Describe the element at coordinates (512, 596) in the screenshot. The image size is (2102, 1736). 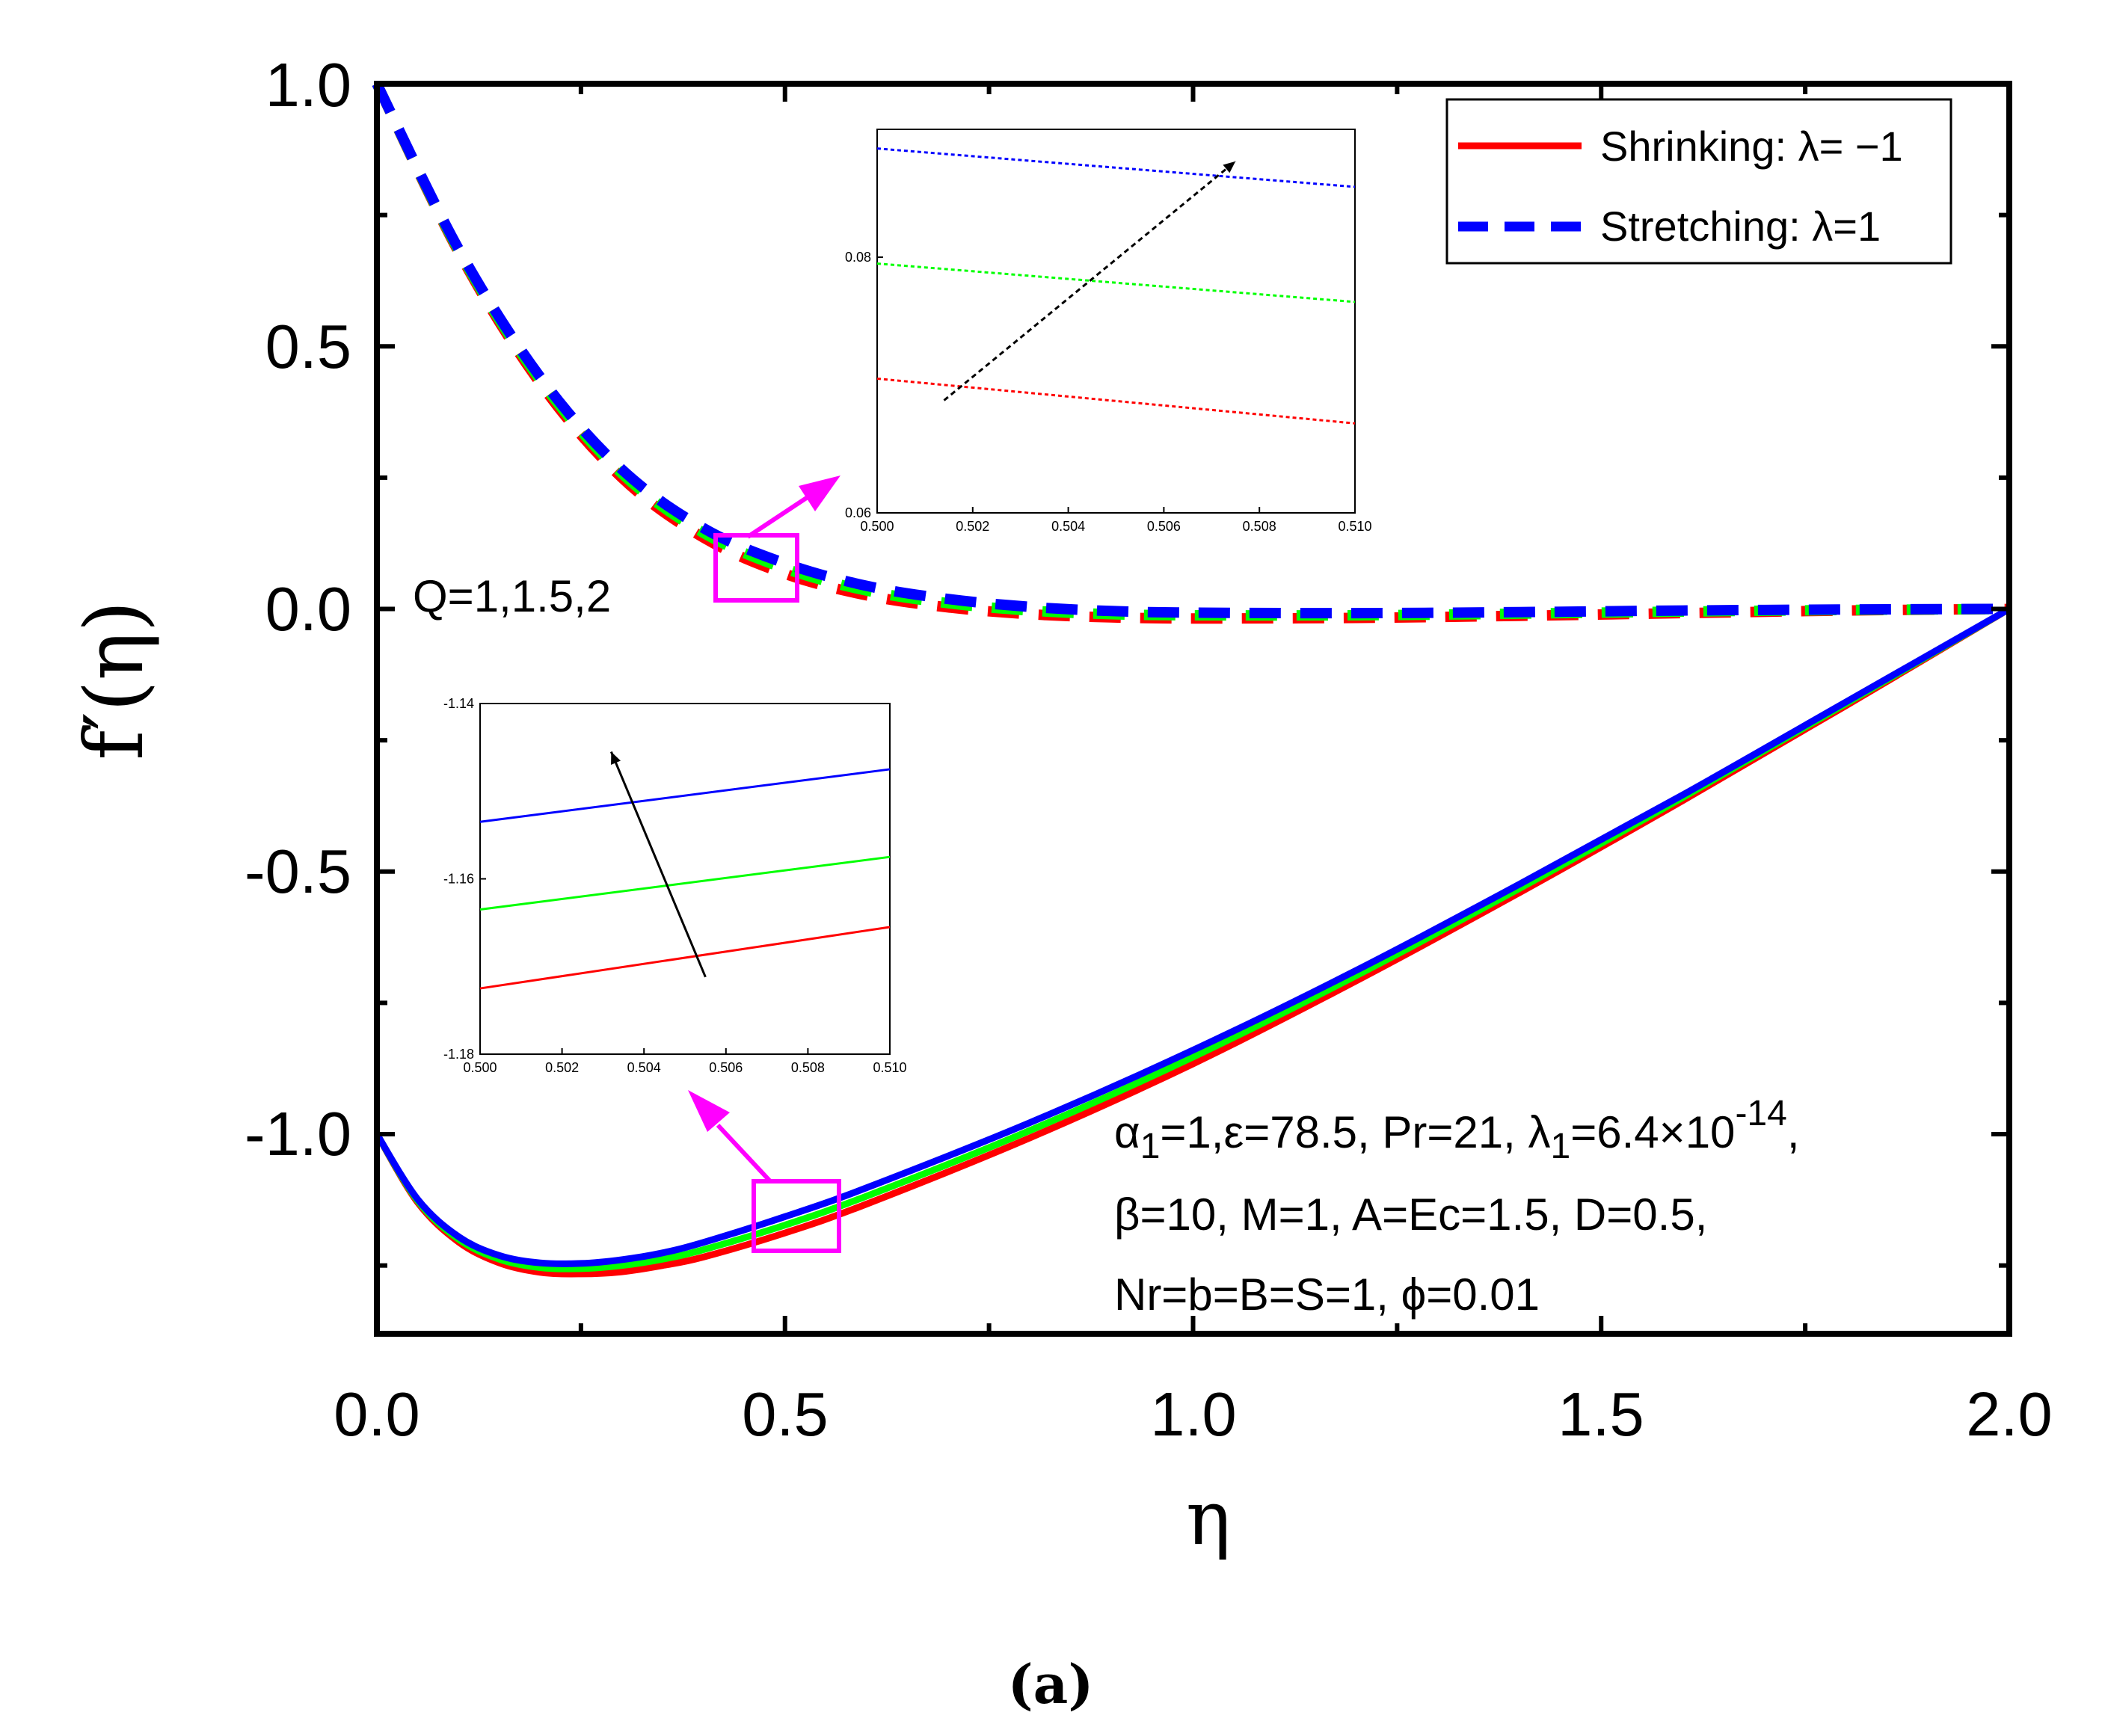
I see `q-annotation: Q=1,1.5,2` at that location.